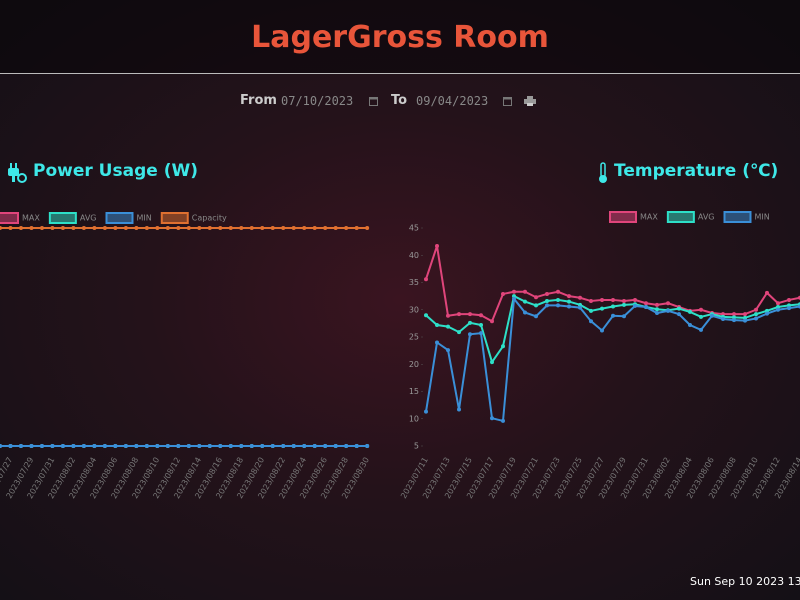  What do you see at coordinates (400, 37) in the screenshot?
I see `header: LagerGross Room` at bounding box center [400, 37].